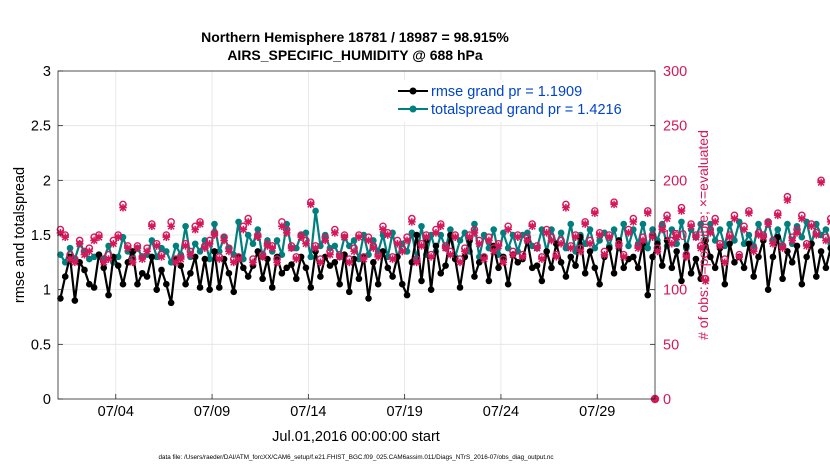  What do you see at coordinates (667, 400) in the screenshot?
I see `y-right-tick-label: 0` at bounding box center [667, 400].